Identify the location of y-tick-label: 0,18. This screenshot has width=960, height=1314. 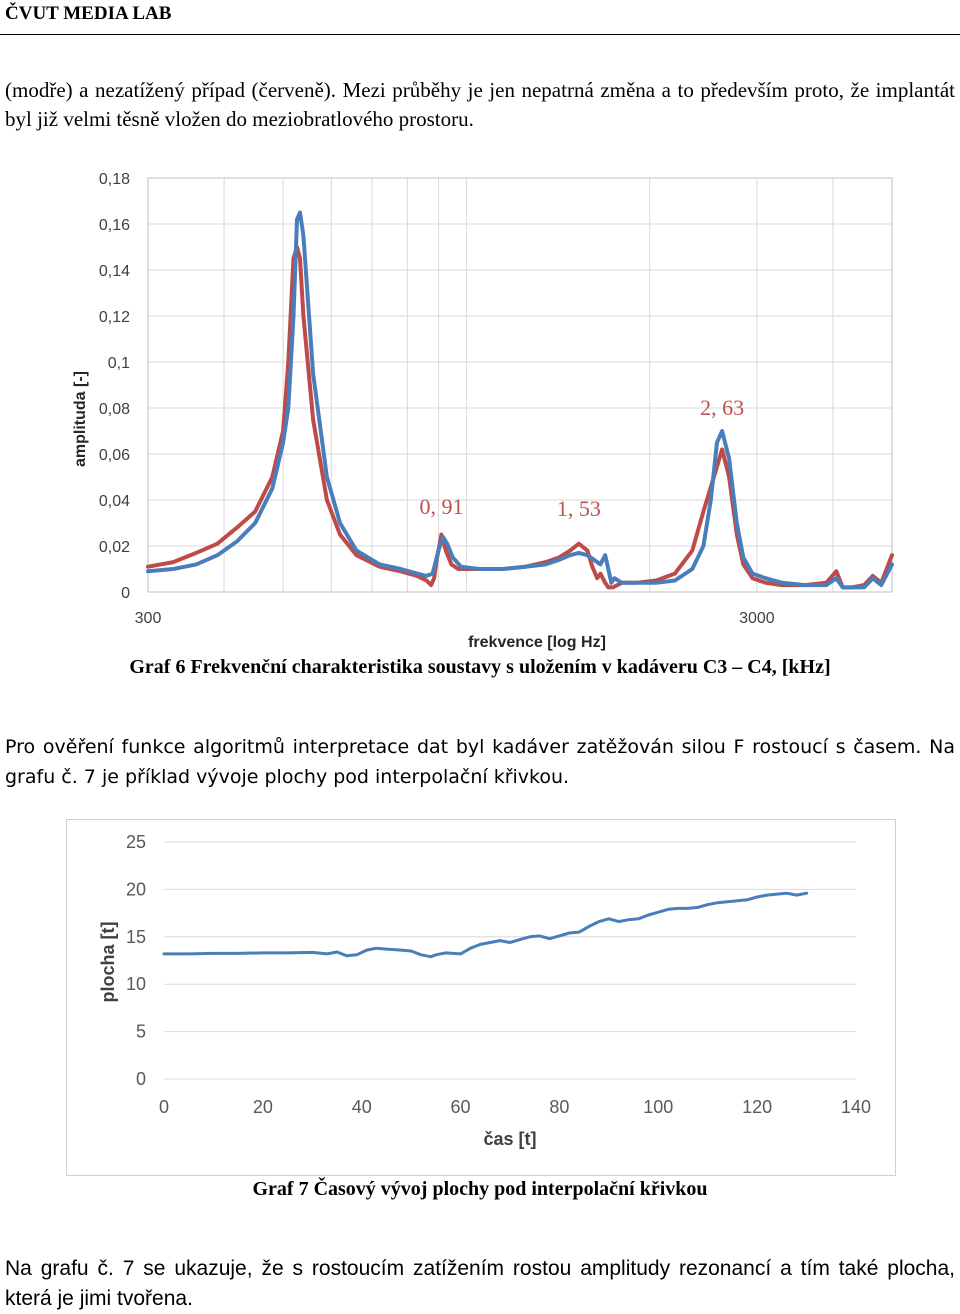
(114, 179).